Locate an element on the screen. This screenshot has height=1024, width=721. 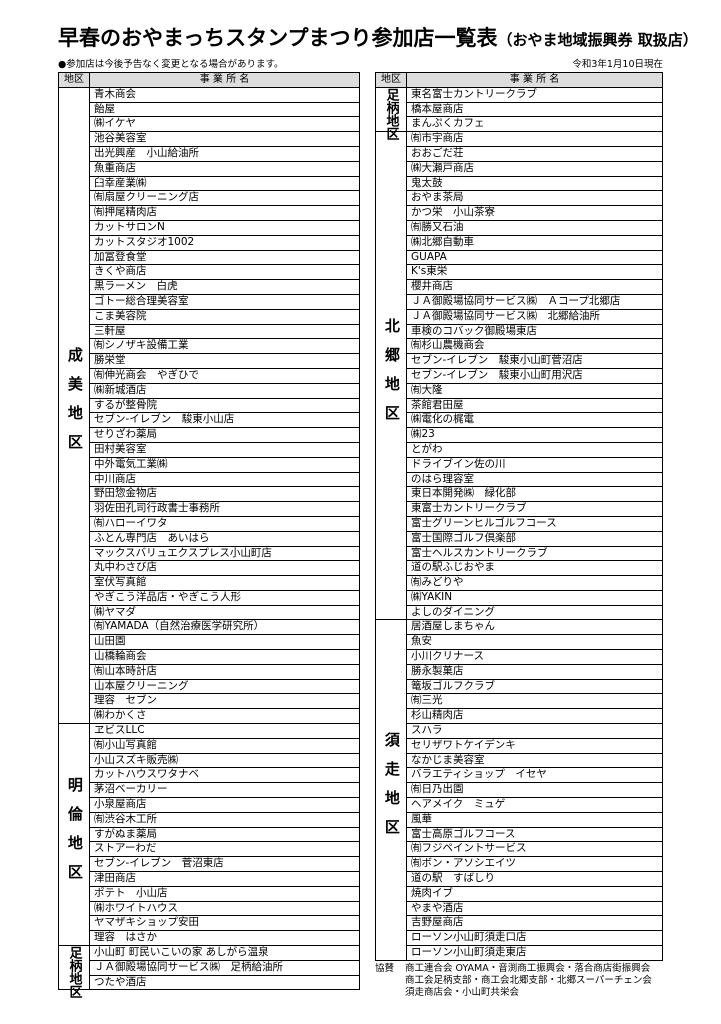
row: 富士グリーンヒルゴルフコース is located at coordinates (519, 523).